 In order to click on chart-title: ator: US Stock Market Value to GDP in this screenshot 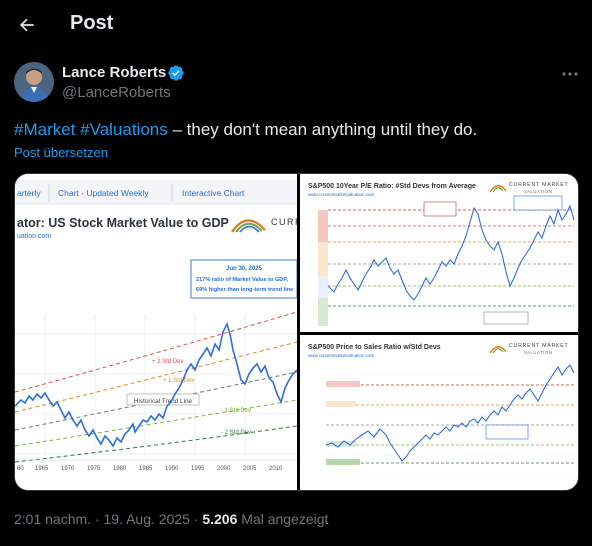, I will do `click(123, 223)`.